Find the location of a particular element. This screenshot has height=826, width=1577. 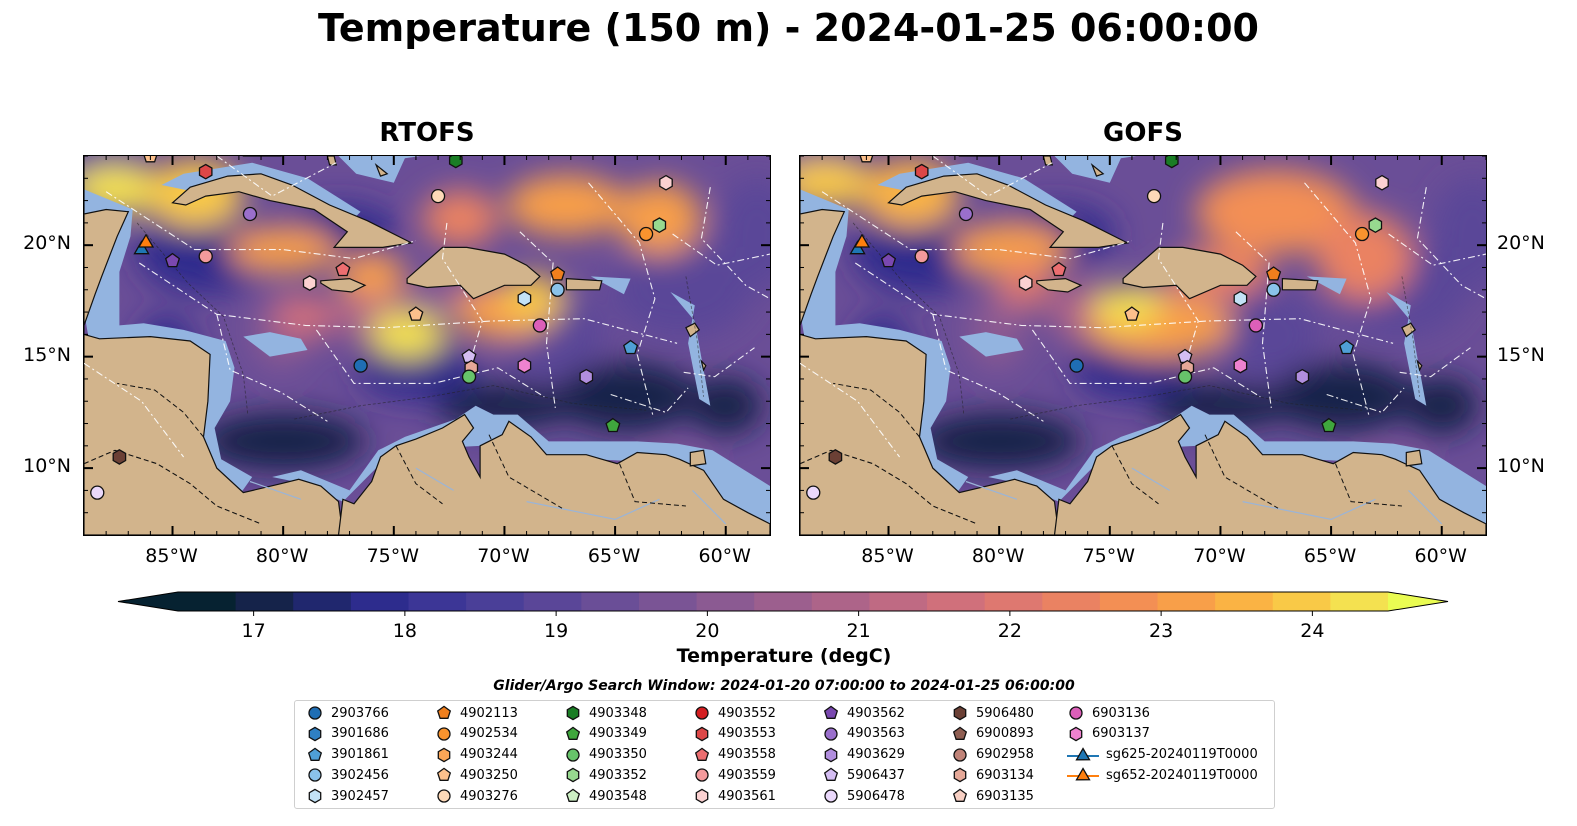

legend-entry: 4903250 is located at coordinates (476, 775).